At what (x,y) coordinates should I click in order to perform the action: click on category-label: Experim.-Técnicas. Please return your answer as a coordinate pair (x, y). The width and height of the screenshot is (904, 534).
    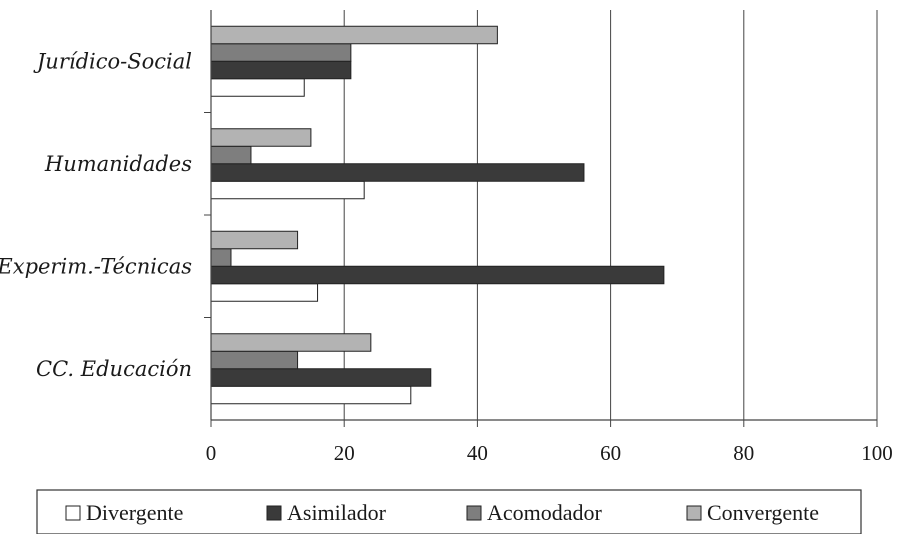
    Looking at the image, I should click on (96, 266).